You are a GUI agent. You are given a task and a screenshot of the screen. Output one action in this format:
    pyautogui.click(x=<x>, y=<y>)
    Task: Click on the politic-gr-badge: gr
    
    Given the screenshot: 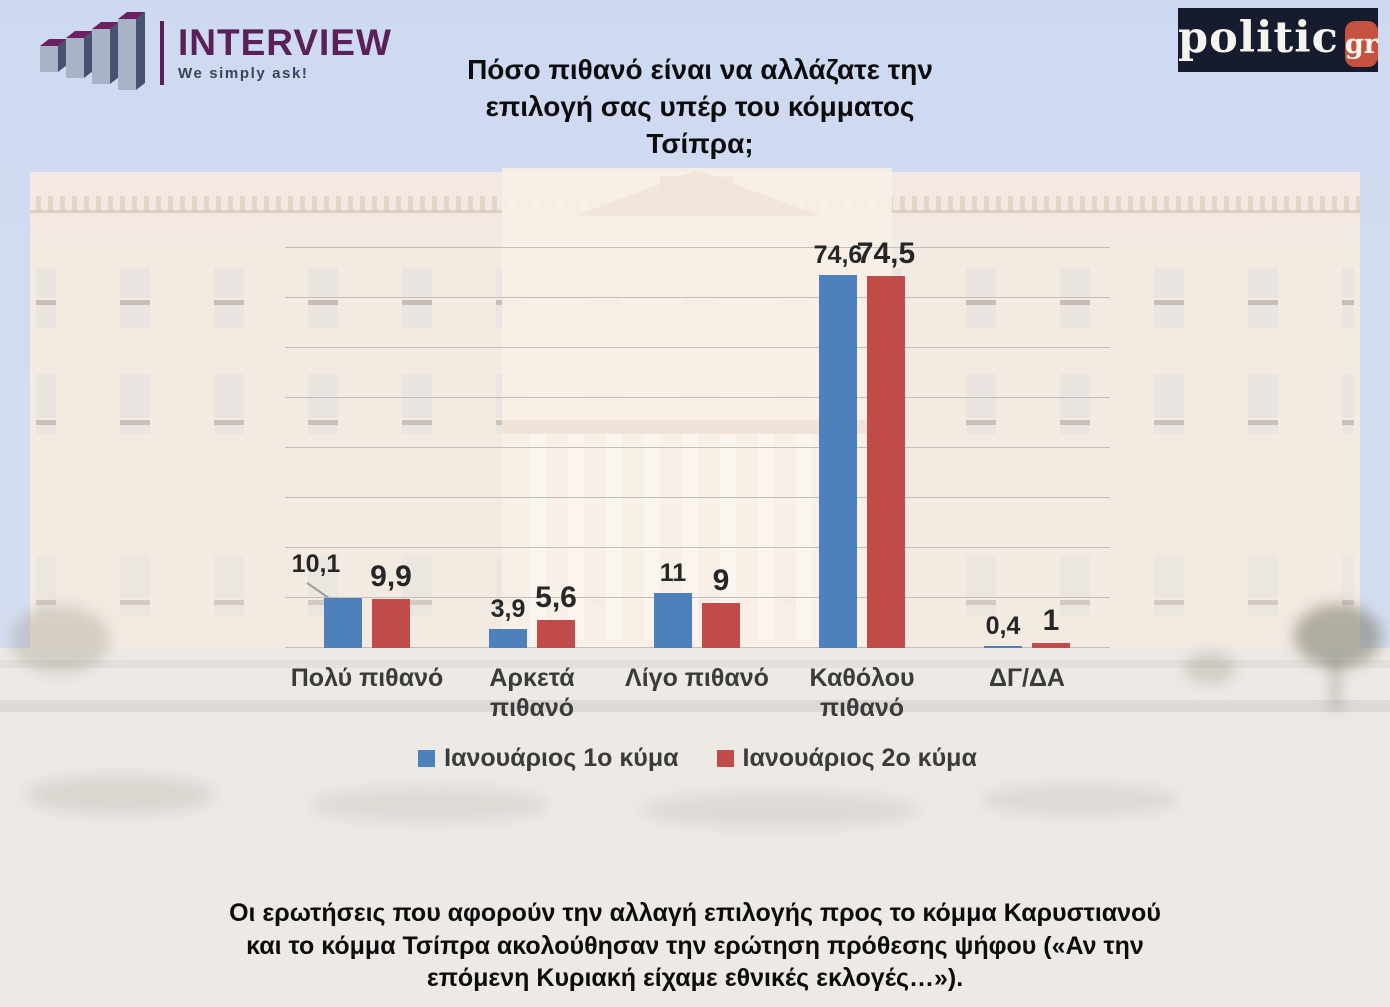 What is the action you would take?
    pyautogui.click(x=1361, y=44)
    